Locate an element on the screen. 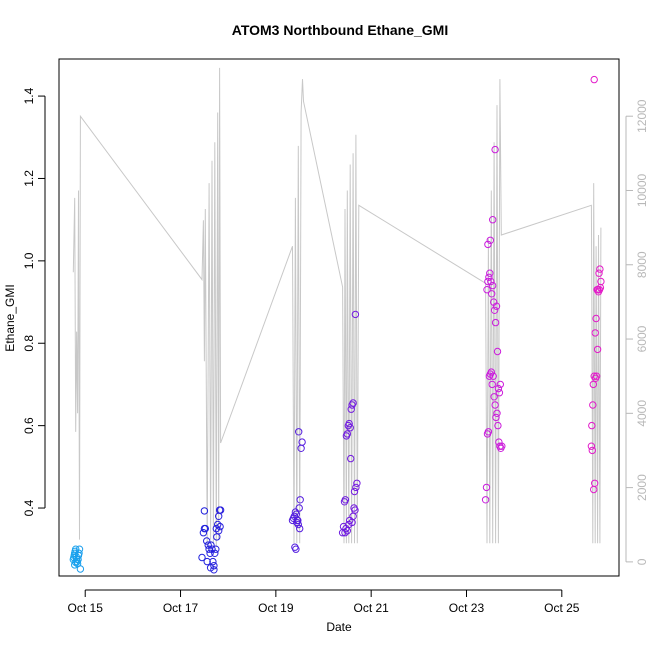 The image size is (650, 650). y-tick-label: 0.4 is located at coordinates (29, 507).